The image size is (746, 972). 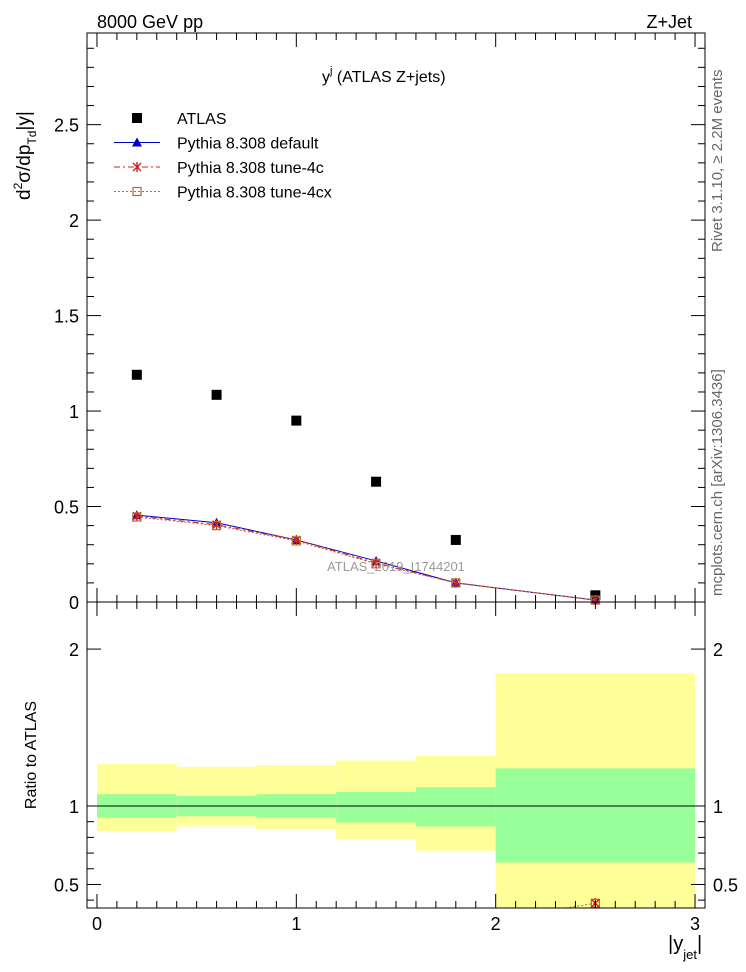 I want to click on ratio-line, so click(x=580, y=905).